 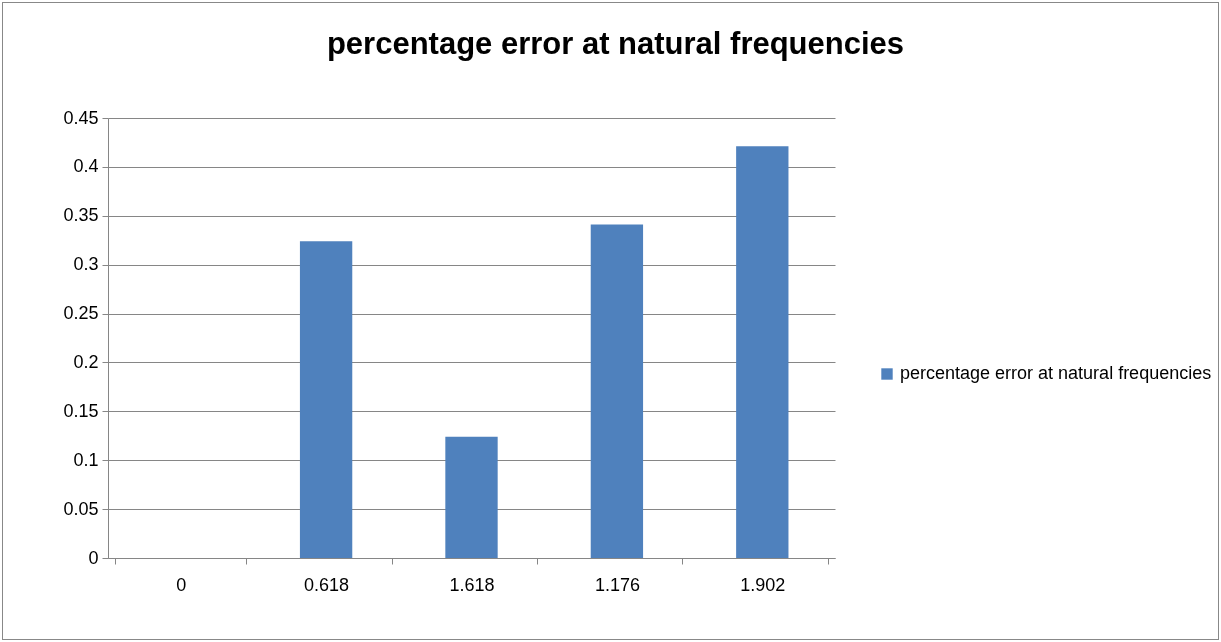 What do you see at coordinates (93, 557) in the screenshot?
I see `y-tick-label: 0` at bounding box center [93, 557].